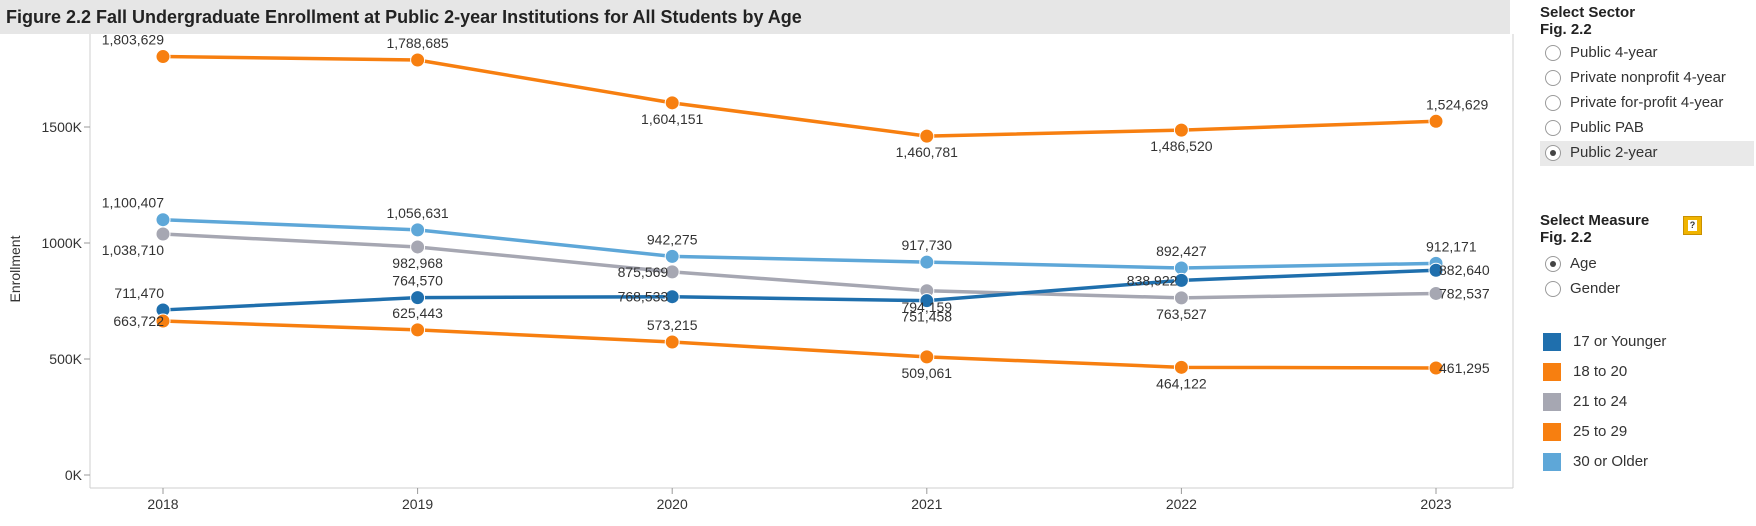 The image size is (1756, 526). I want to click on sector-panel-subtitle: Fig. 2.2, so click(1566, 29).